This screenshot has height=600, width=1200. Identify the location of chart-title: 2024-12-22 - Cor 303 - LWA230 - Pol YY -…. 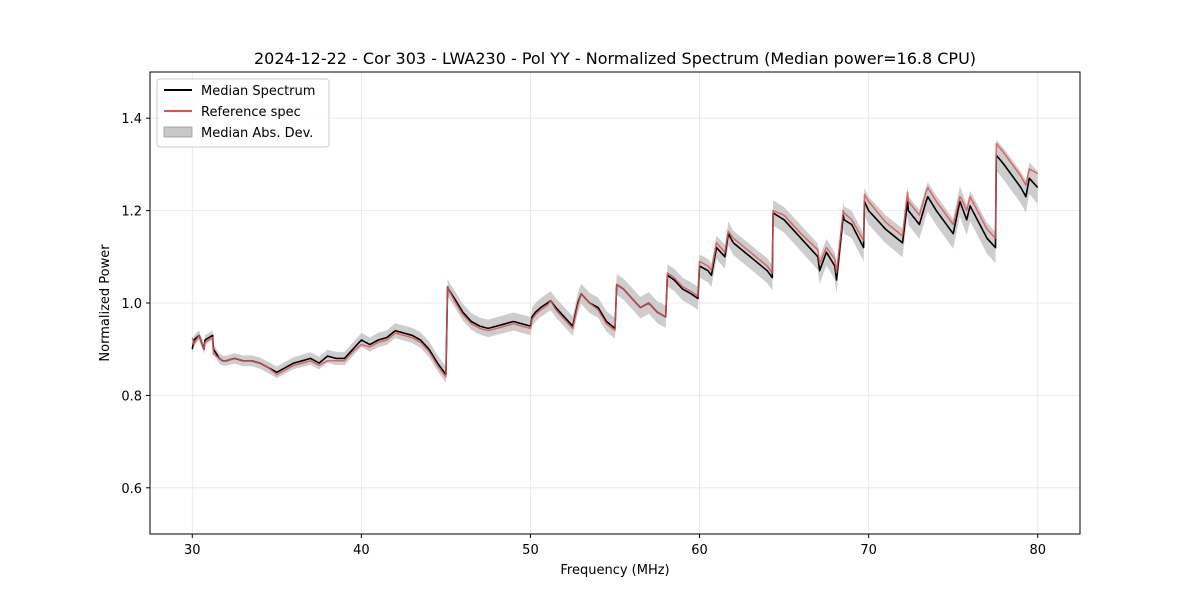
(615, 58).